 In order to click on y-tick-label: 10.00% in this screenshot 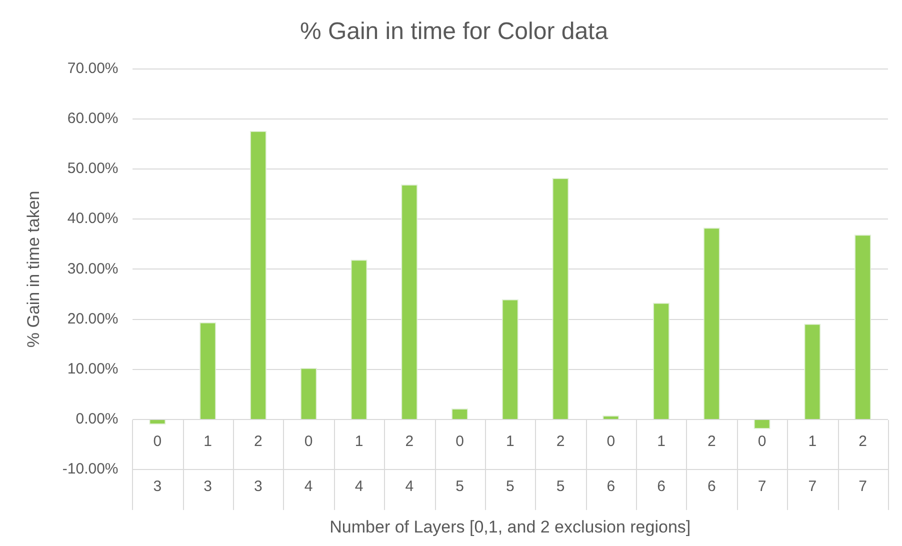, I will do `click(92, 369)`.